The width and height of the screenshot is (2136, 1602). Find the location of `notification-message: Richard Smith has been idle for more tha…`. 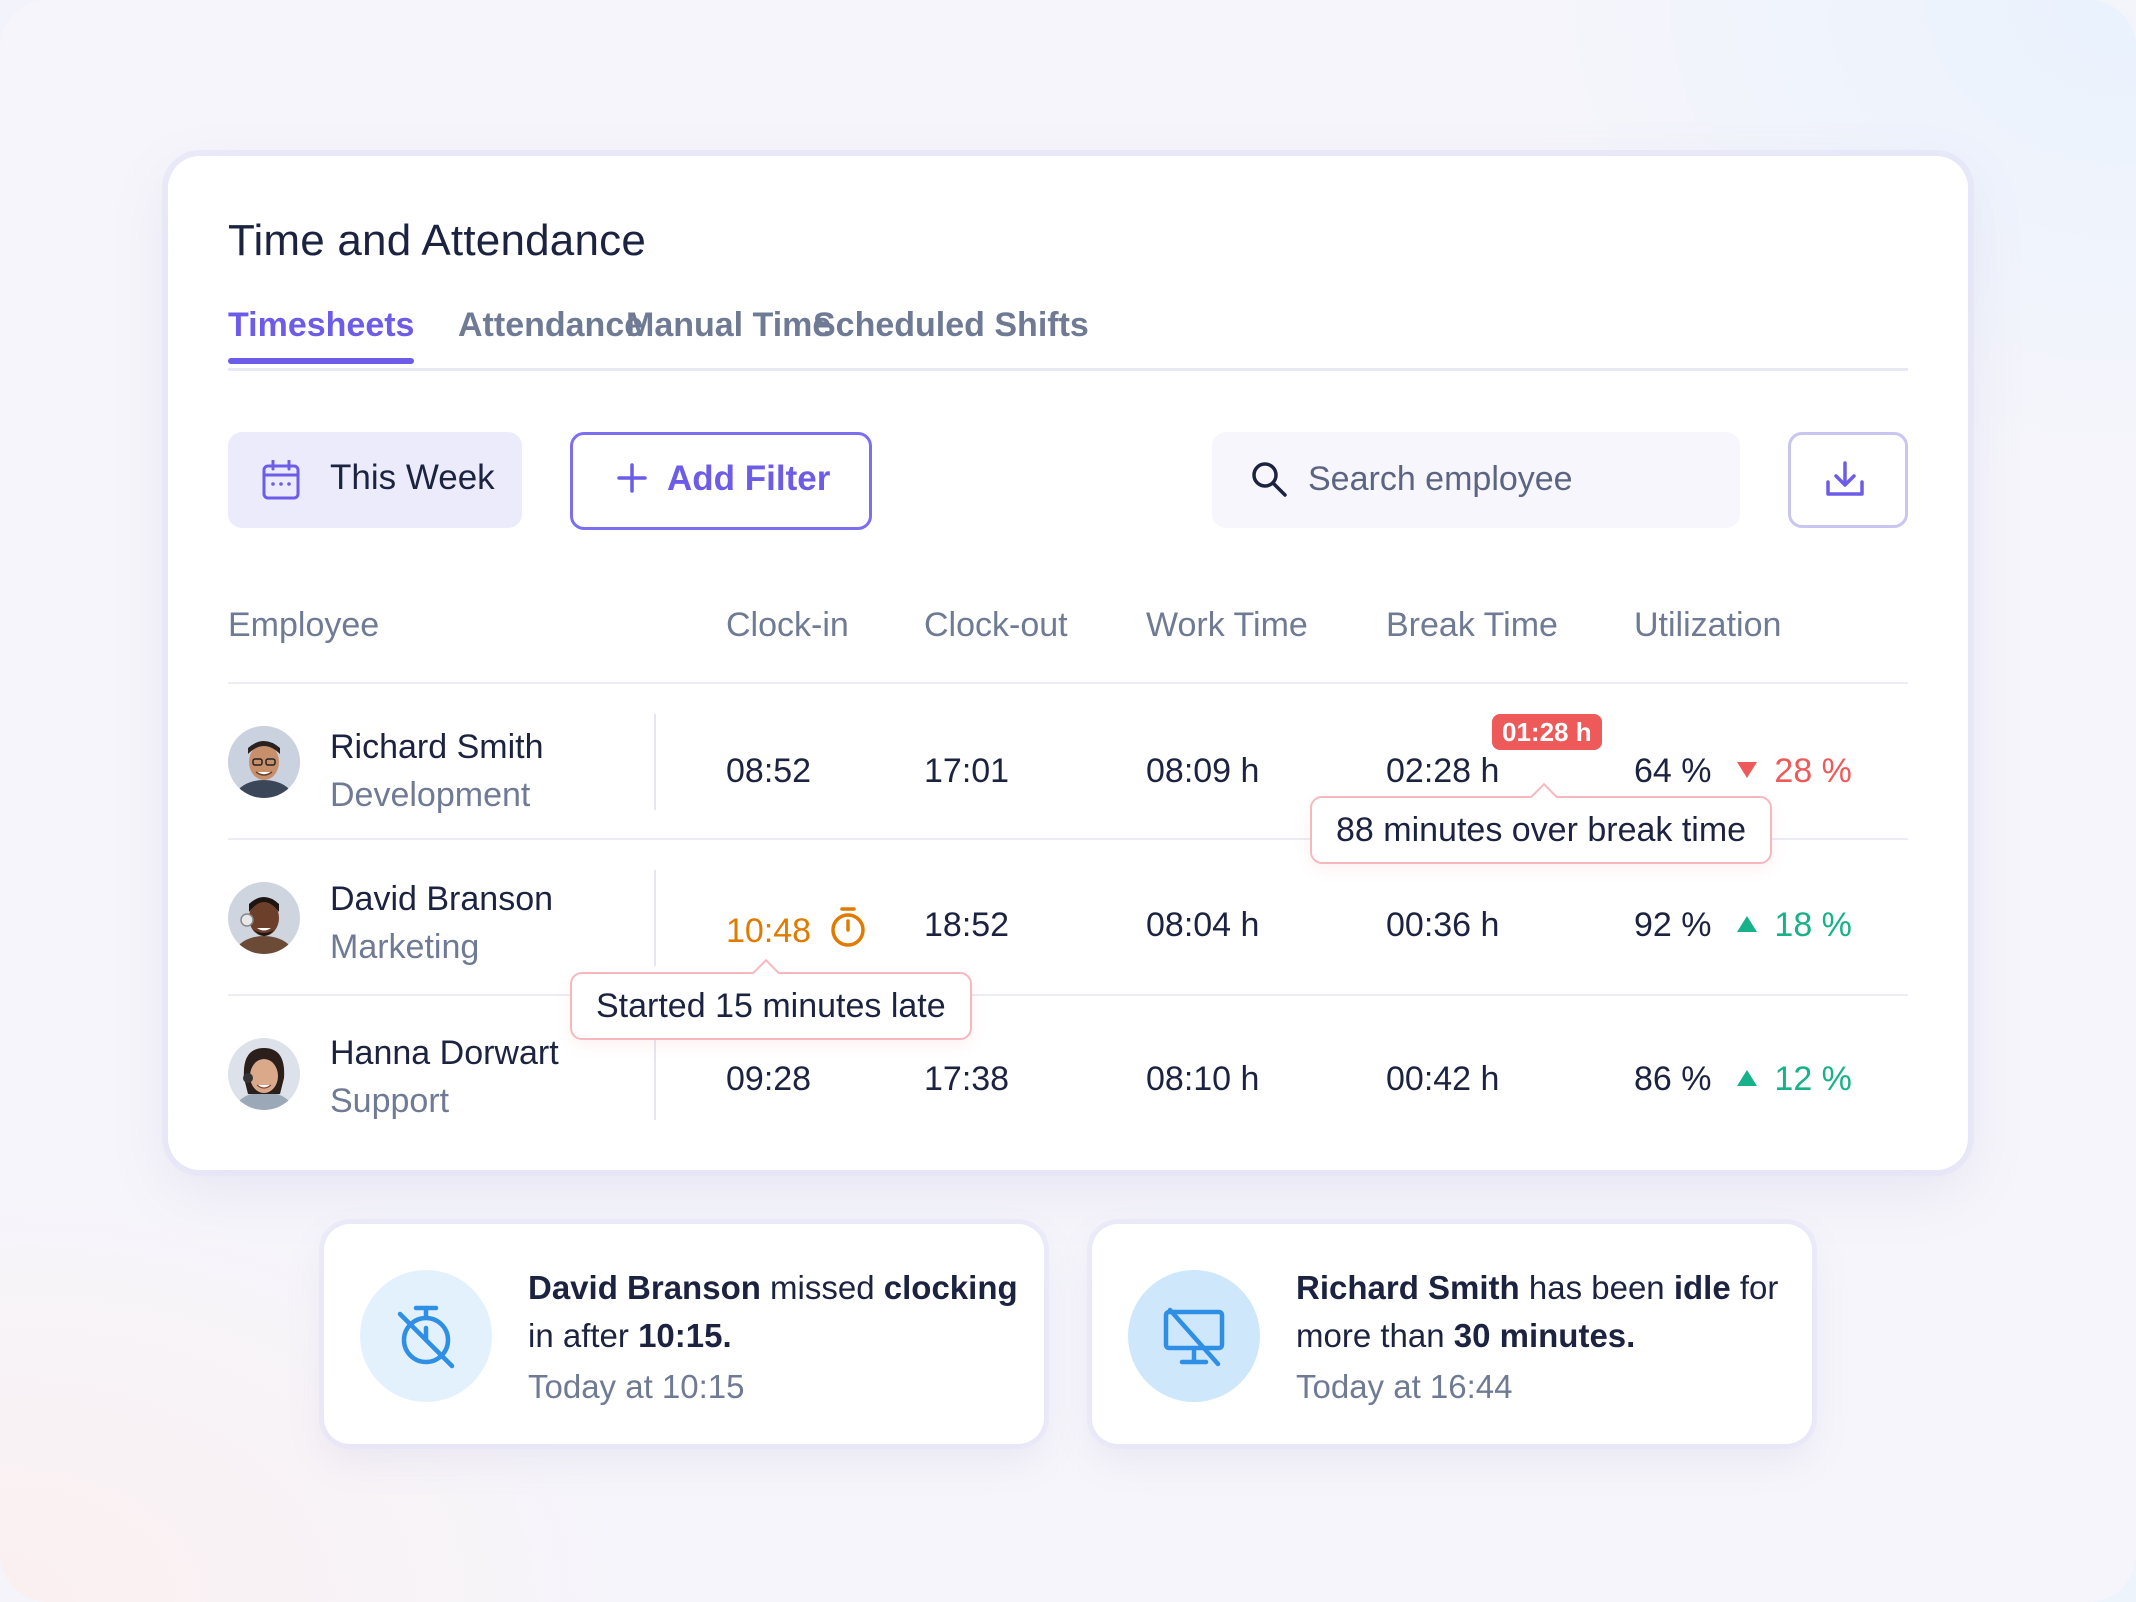

notification-message: Richard Smith has been idle for more tha… is located at coordinates (1537, 1311).